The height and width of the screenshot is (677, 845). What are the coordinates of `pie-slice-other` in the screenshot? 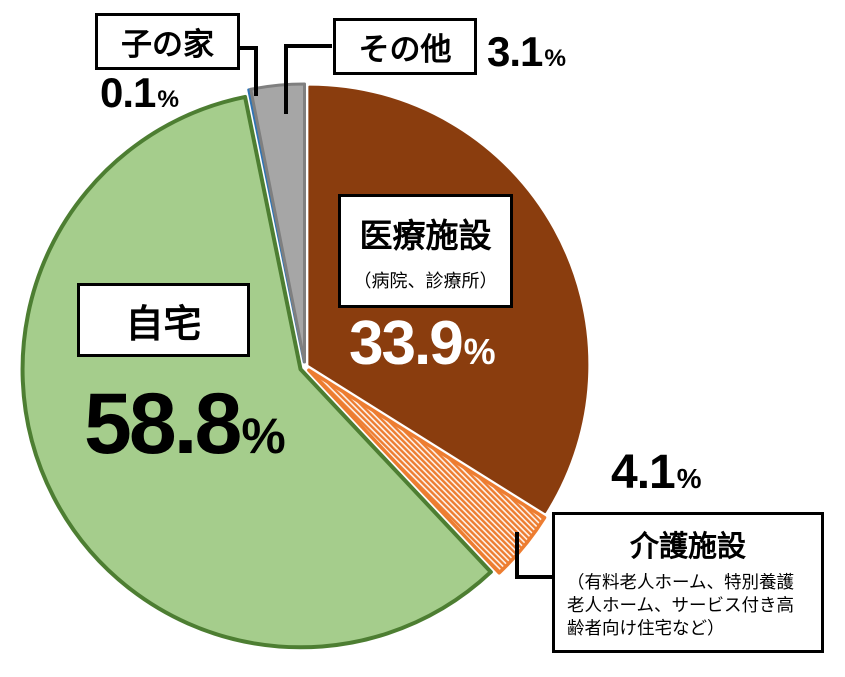 It's located at (278, 223).